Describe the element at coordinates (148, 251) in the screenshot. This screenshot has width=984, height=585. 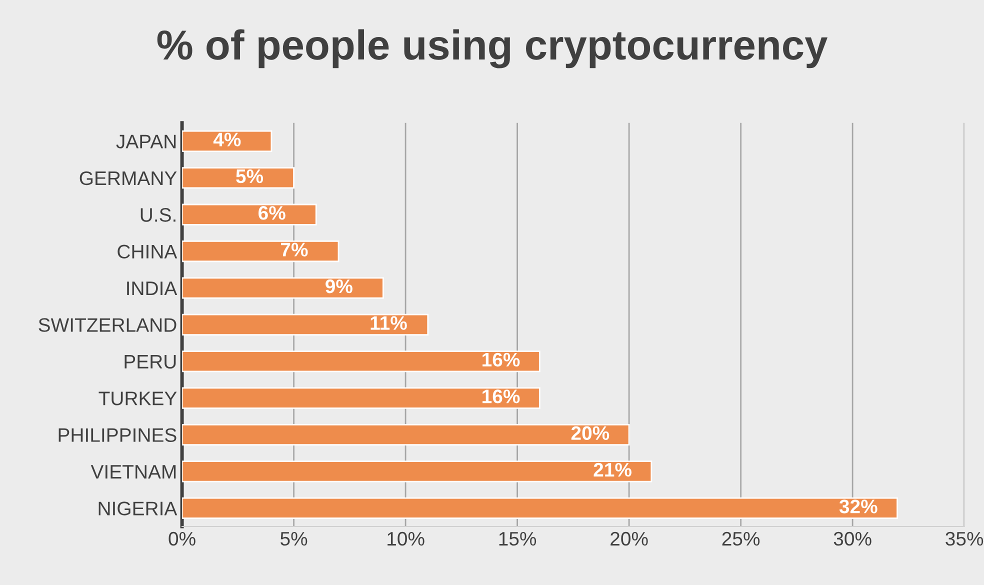
I see `y-tick-label: CHINA` at that location.